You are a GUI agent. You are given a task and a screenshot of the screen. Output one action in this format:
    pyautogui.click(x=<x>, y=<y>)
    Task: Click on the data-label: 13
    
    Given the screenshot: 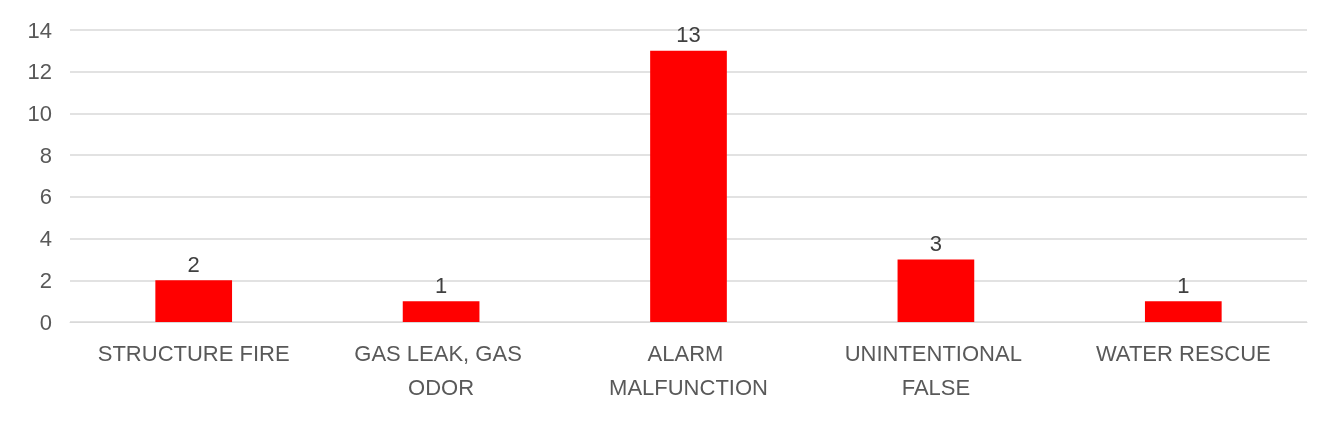 What is the action you would take?
    pyautogui.click(x=688, y=35)
    